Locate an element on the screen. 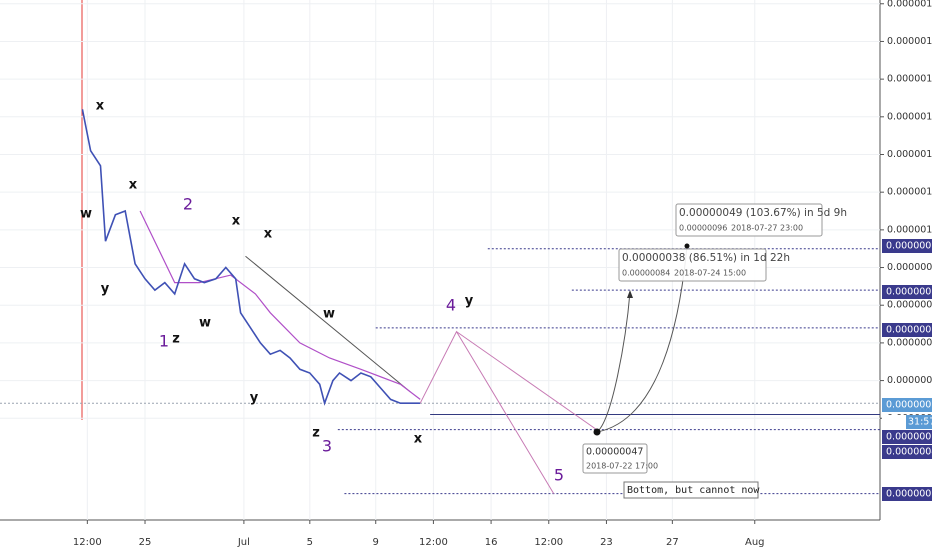 Image resolution: width=932 pixels, height=550 pixels. price-badge-label: 0.00000084 is located at coordinates (909, 292).